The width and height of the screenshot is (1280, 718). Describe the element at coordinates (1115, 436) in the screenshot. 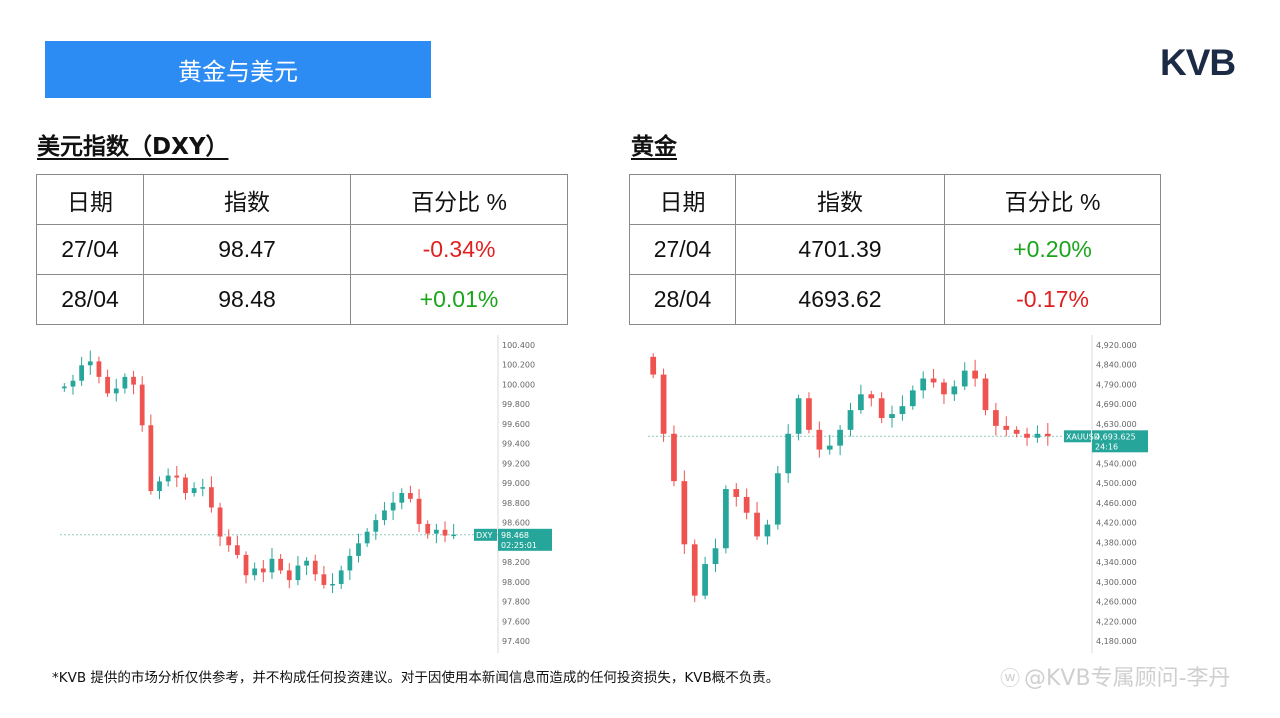

I see `last-price-label: 4,693.625` at that location.